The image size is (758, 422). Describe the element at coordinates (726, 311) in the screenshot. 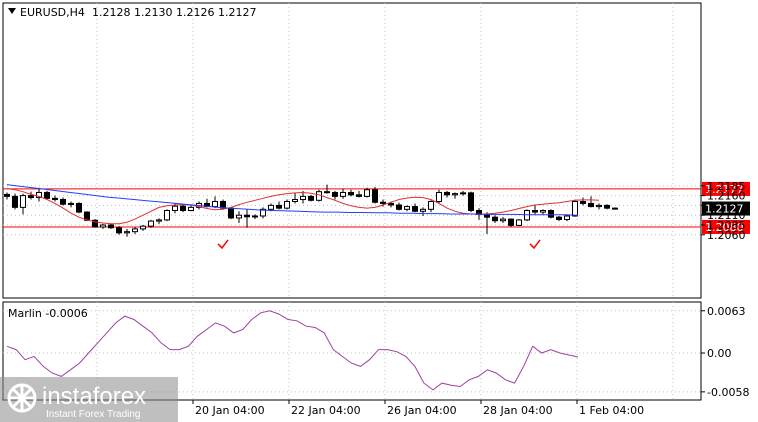

I see `oscillator-tick-label: 0.0063` at that location.